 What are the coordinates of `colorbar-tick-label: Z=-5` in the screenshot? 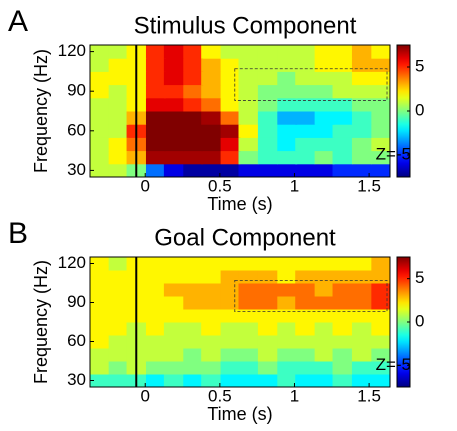 It's located at (393, 153).